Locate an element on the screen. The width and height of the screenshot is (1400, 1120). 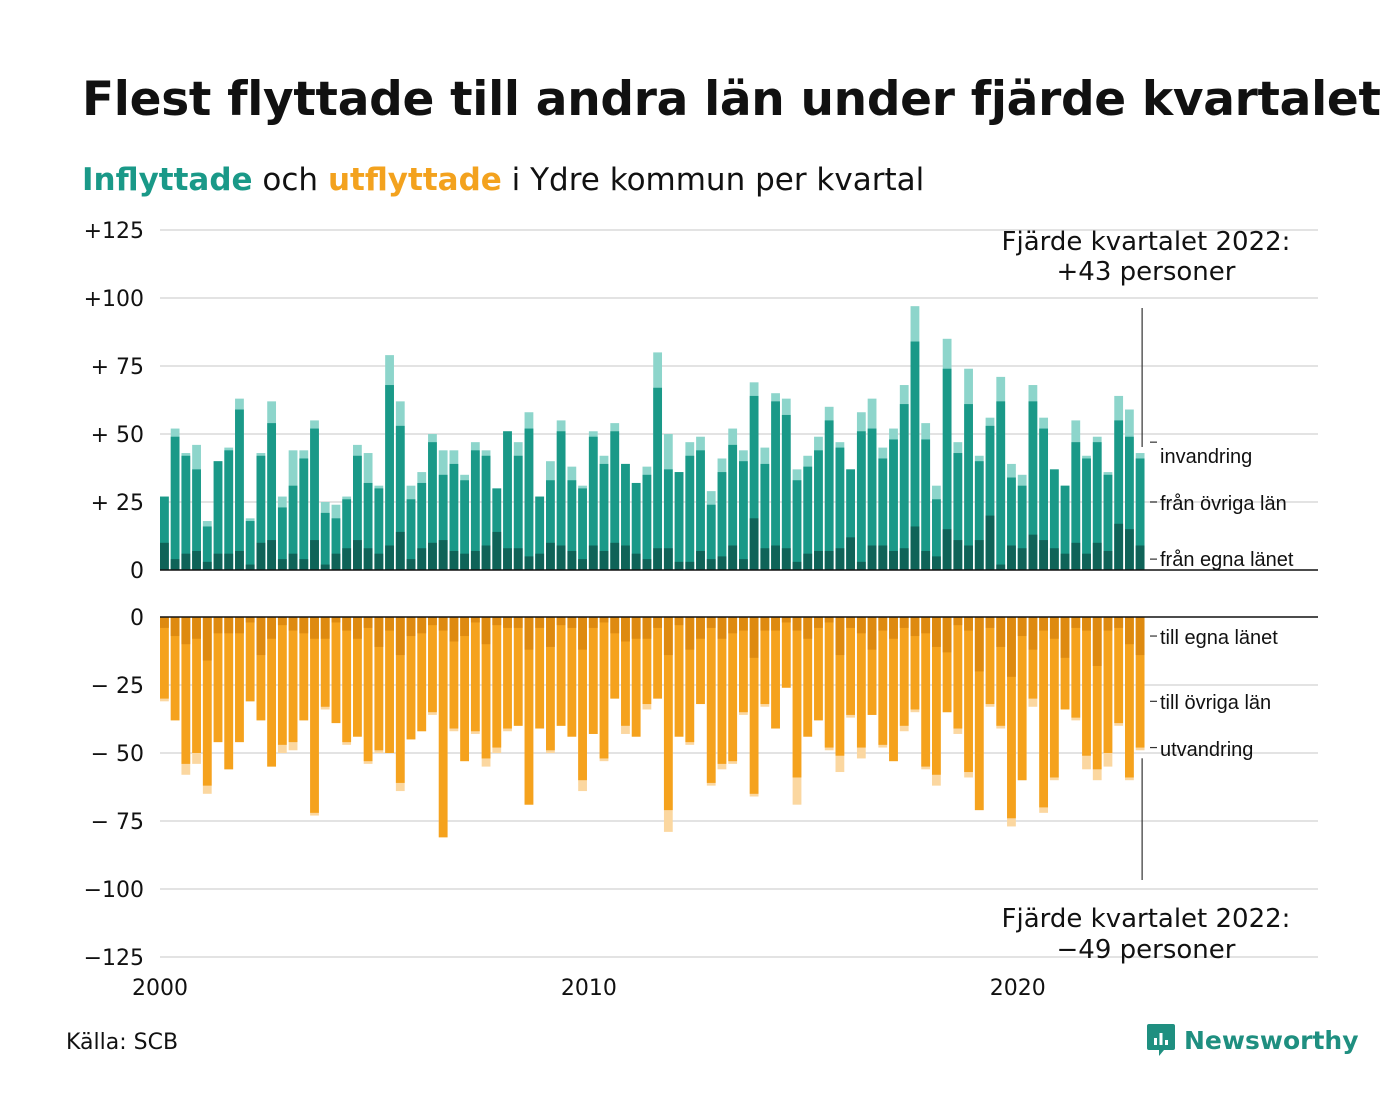
x-tick: 2010 is located at coordinates (589, 988).